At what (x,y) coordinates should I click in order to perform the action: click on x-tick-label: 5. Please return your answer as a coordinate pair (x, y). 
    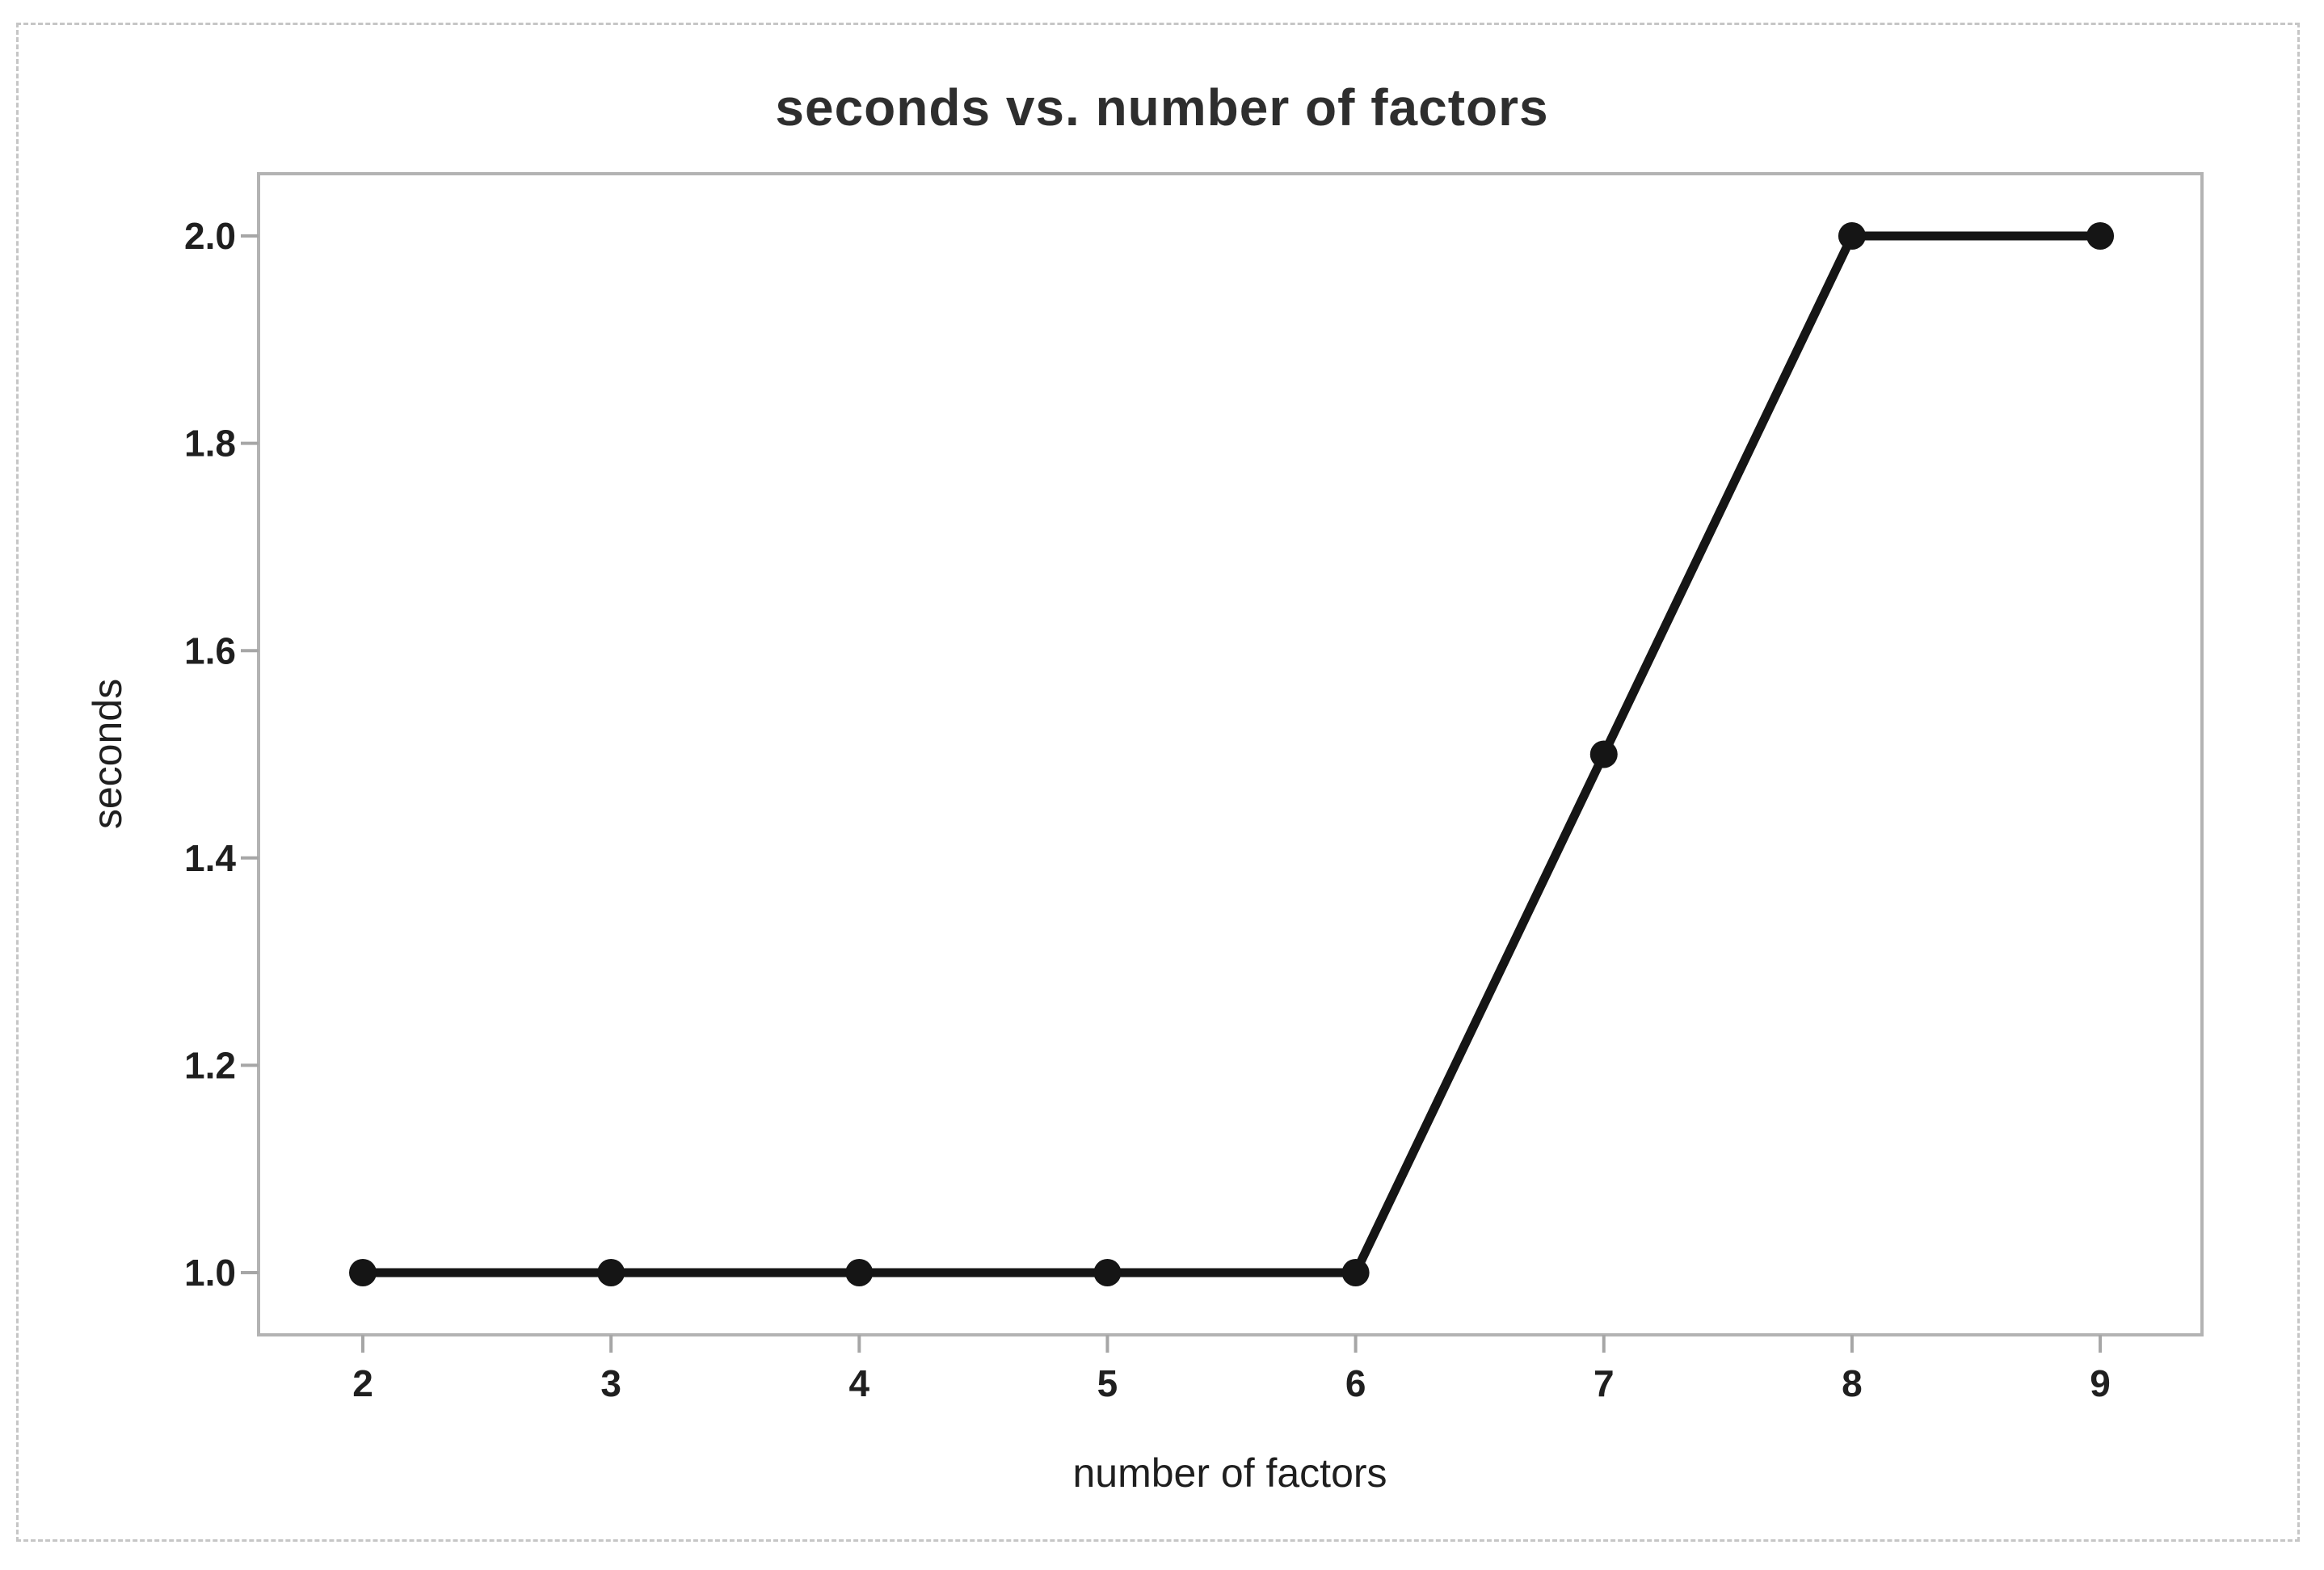
    Looking at the image, I should click on (1107, 1383).